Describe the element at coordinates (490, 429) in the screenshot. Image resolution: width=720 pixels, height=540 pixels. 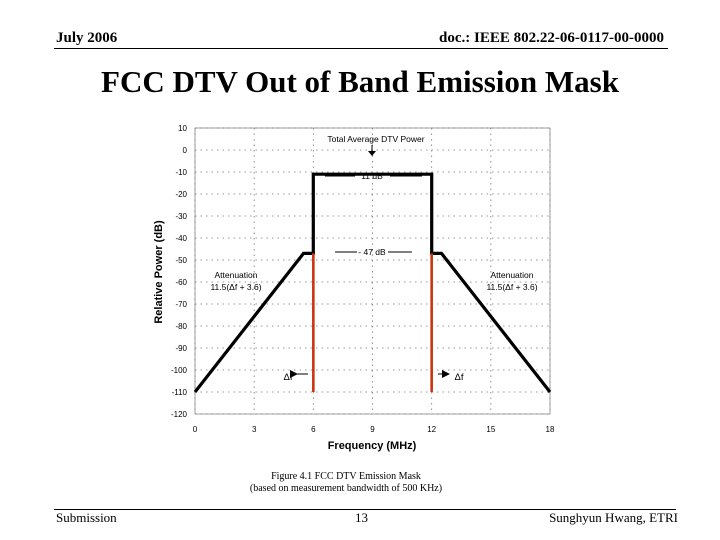
I see `x-tick-label: 15` at that location.